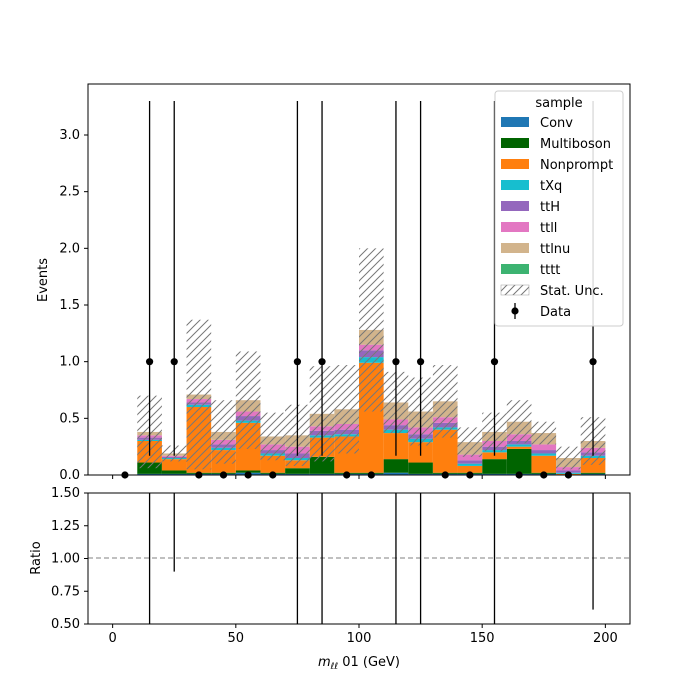 The height and width of the screenshot is (700, 700). I want to click on legend-marker-data, so click(515, 311).